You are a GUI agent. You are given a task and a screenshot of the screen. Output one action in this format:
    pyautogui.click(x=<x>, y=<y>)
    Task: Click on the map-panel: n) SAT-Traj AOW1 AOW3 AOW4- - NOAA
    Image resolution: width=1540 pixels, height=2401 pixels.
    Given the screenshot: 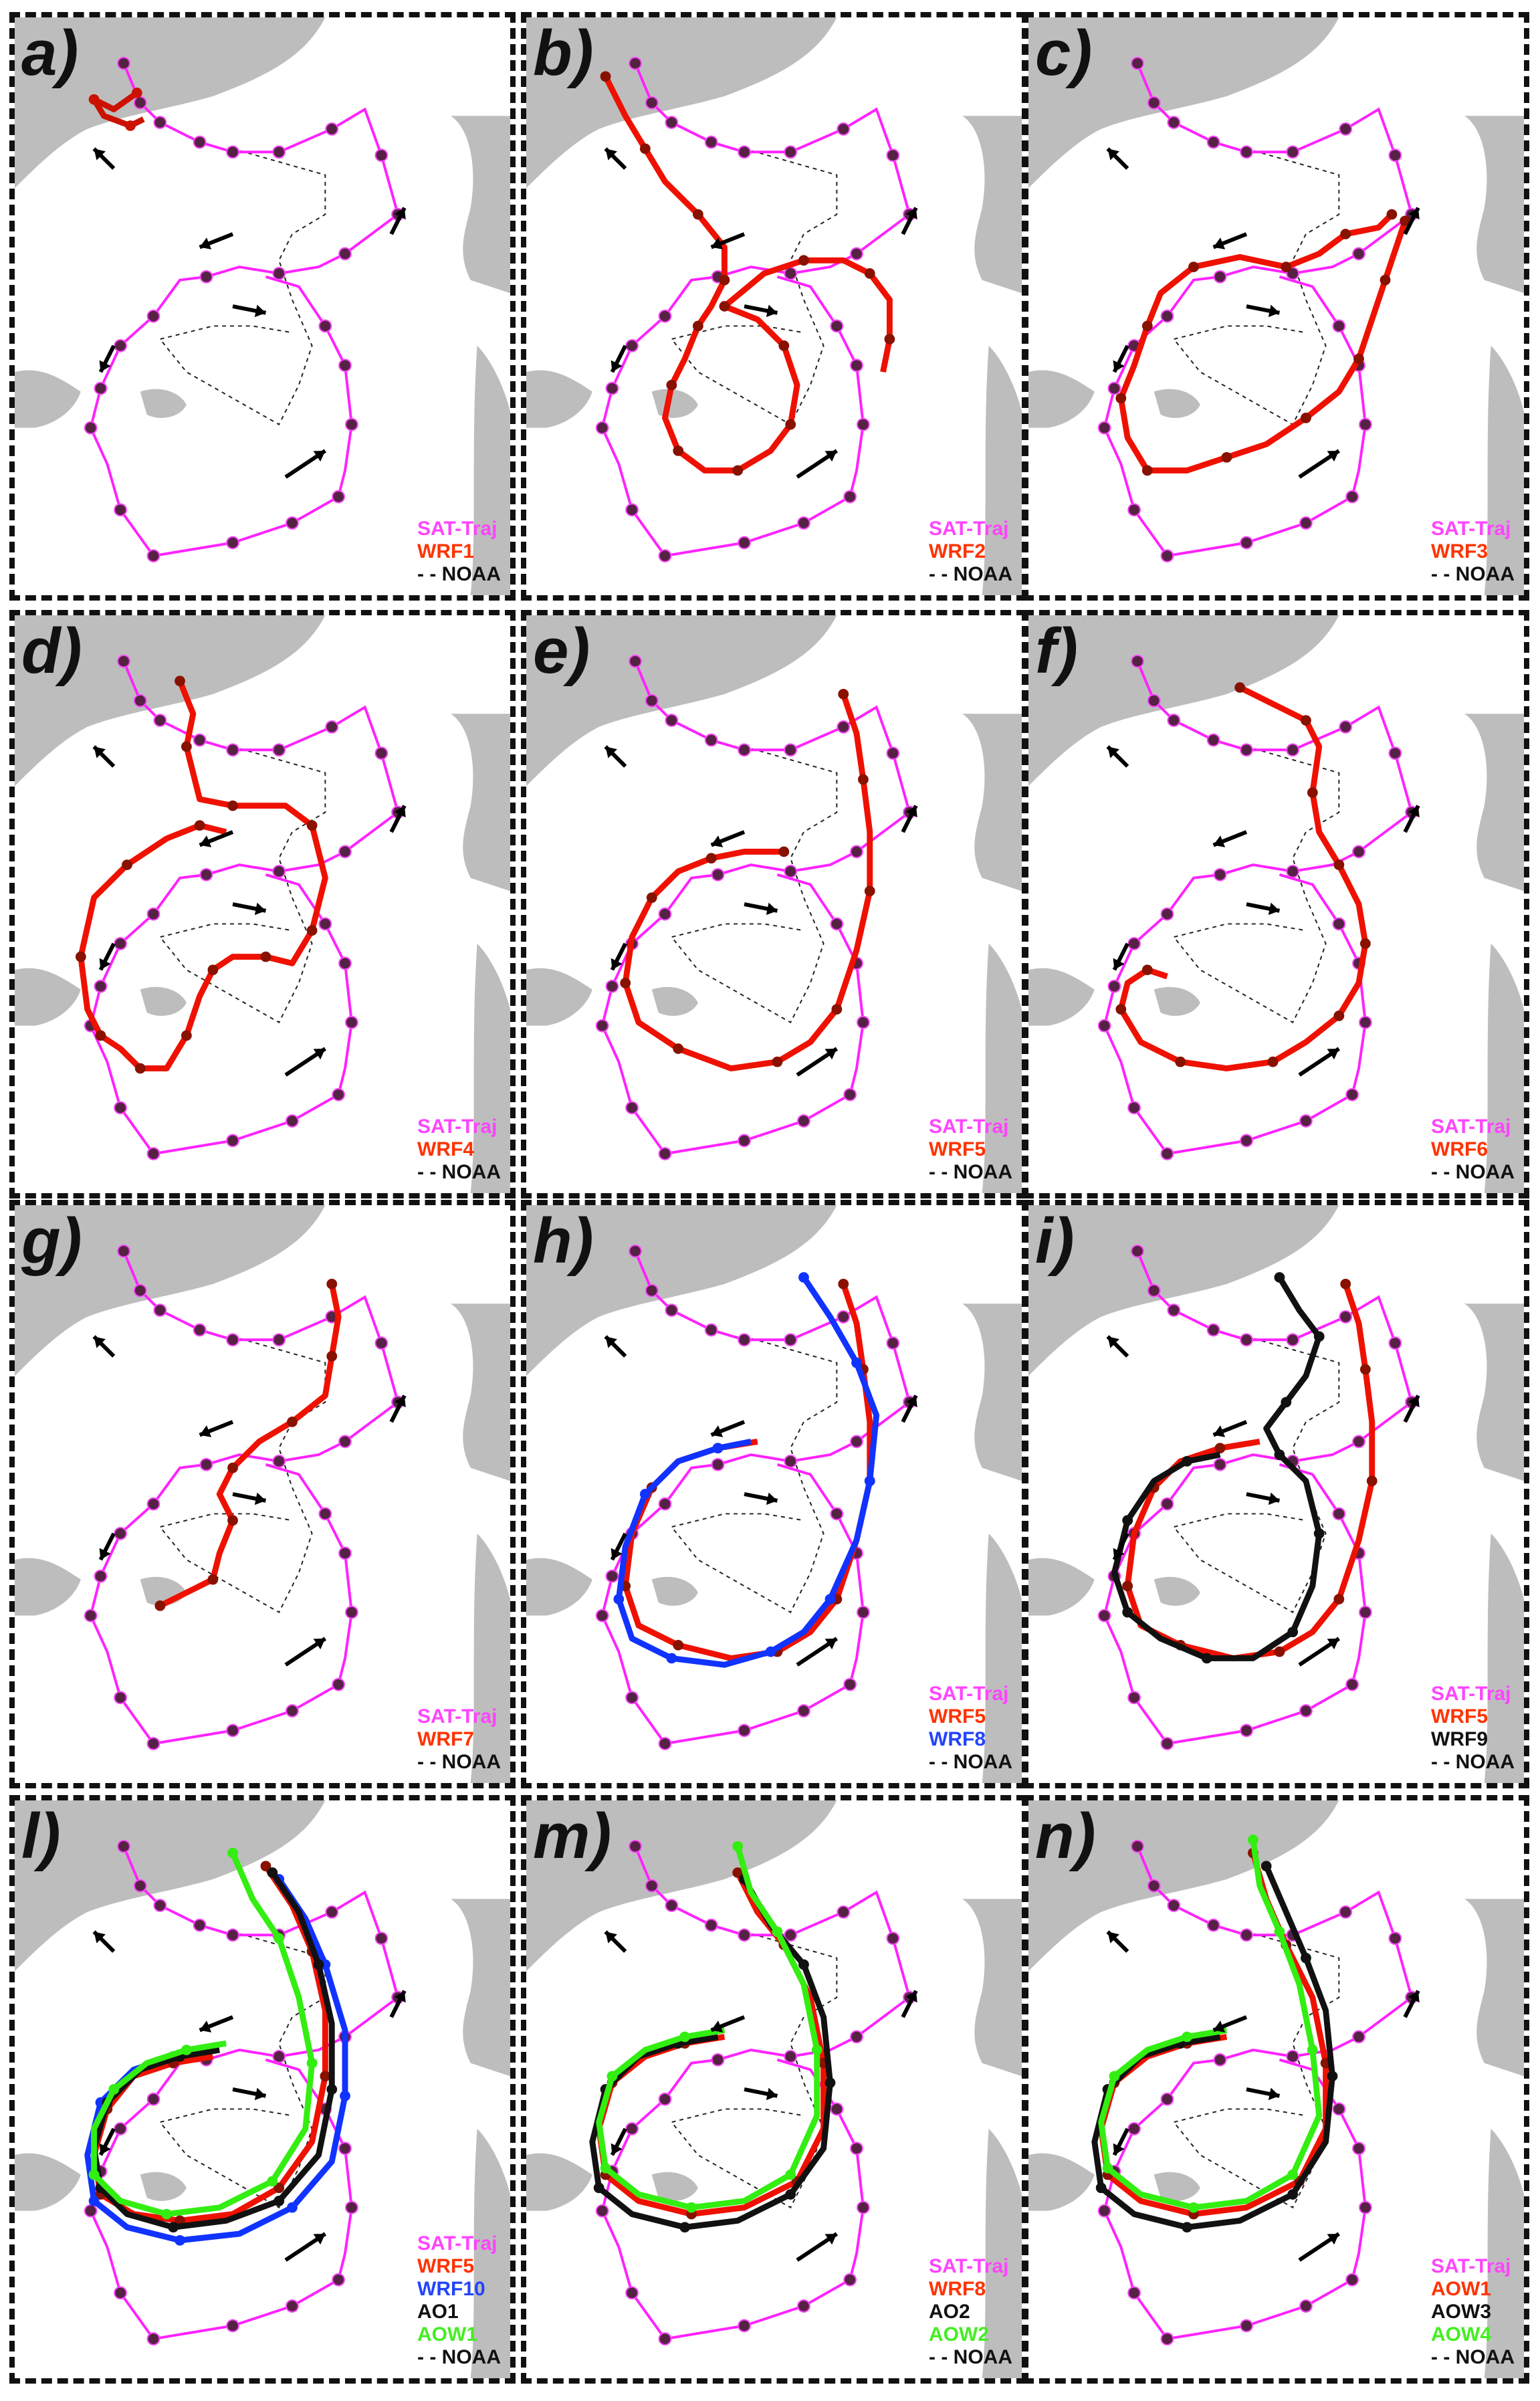 What is the action you would take?
    pyautogui.click(x=1276, y=2089)
    